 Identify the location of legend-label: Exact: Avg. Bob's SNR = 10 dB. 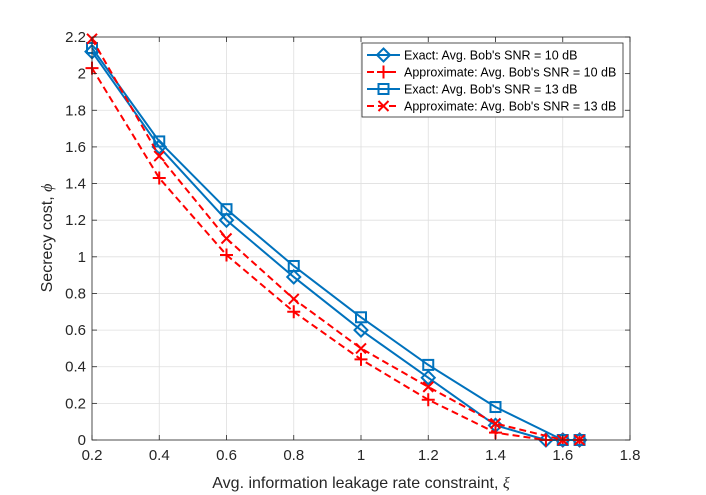
(490, 56).